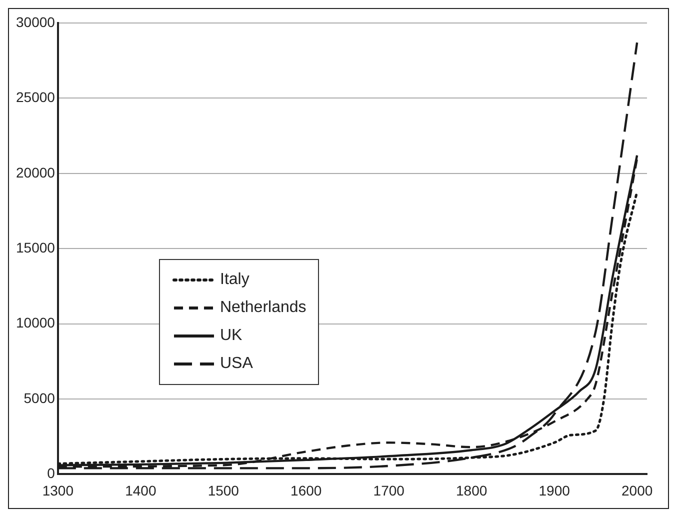  Describe the element at coordinates (235, 280) in the screenshot. I see `legend-label: Italy` at that location.